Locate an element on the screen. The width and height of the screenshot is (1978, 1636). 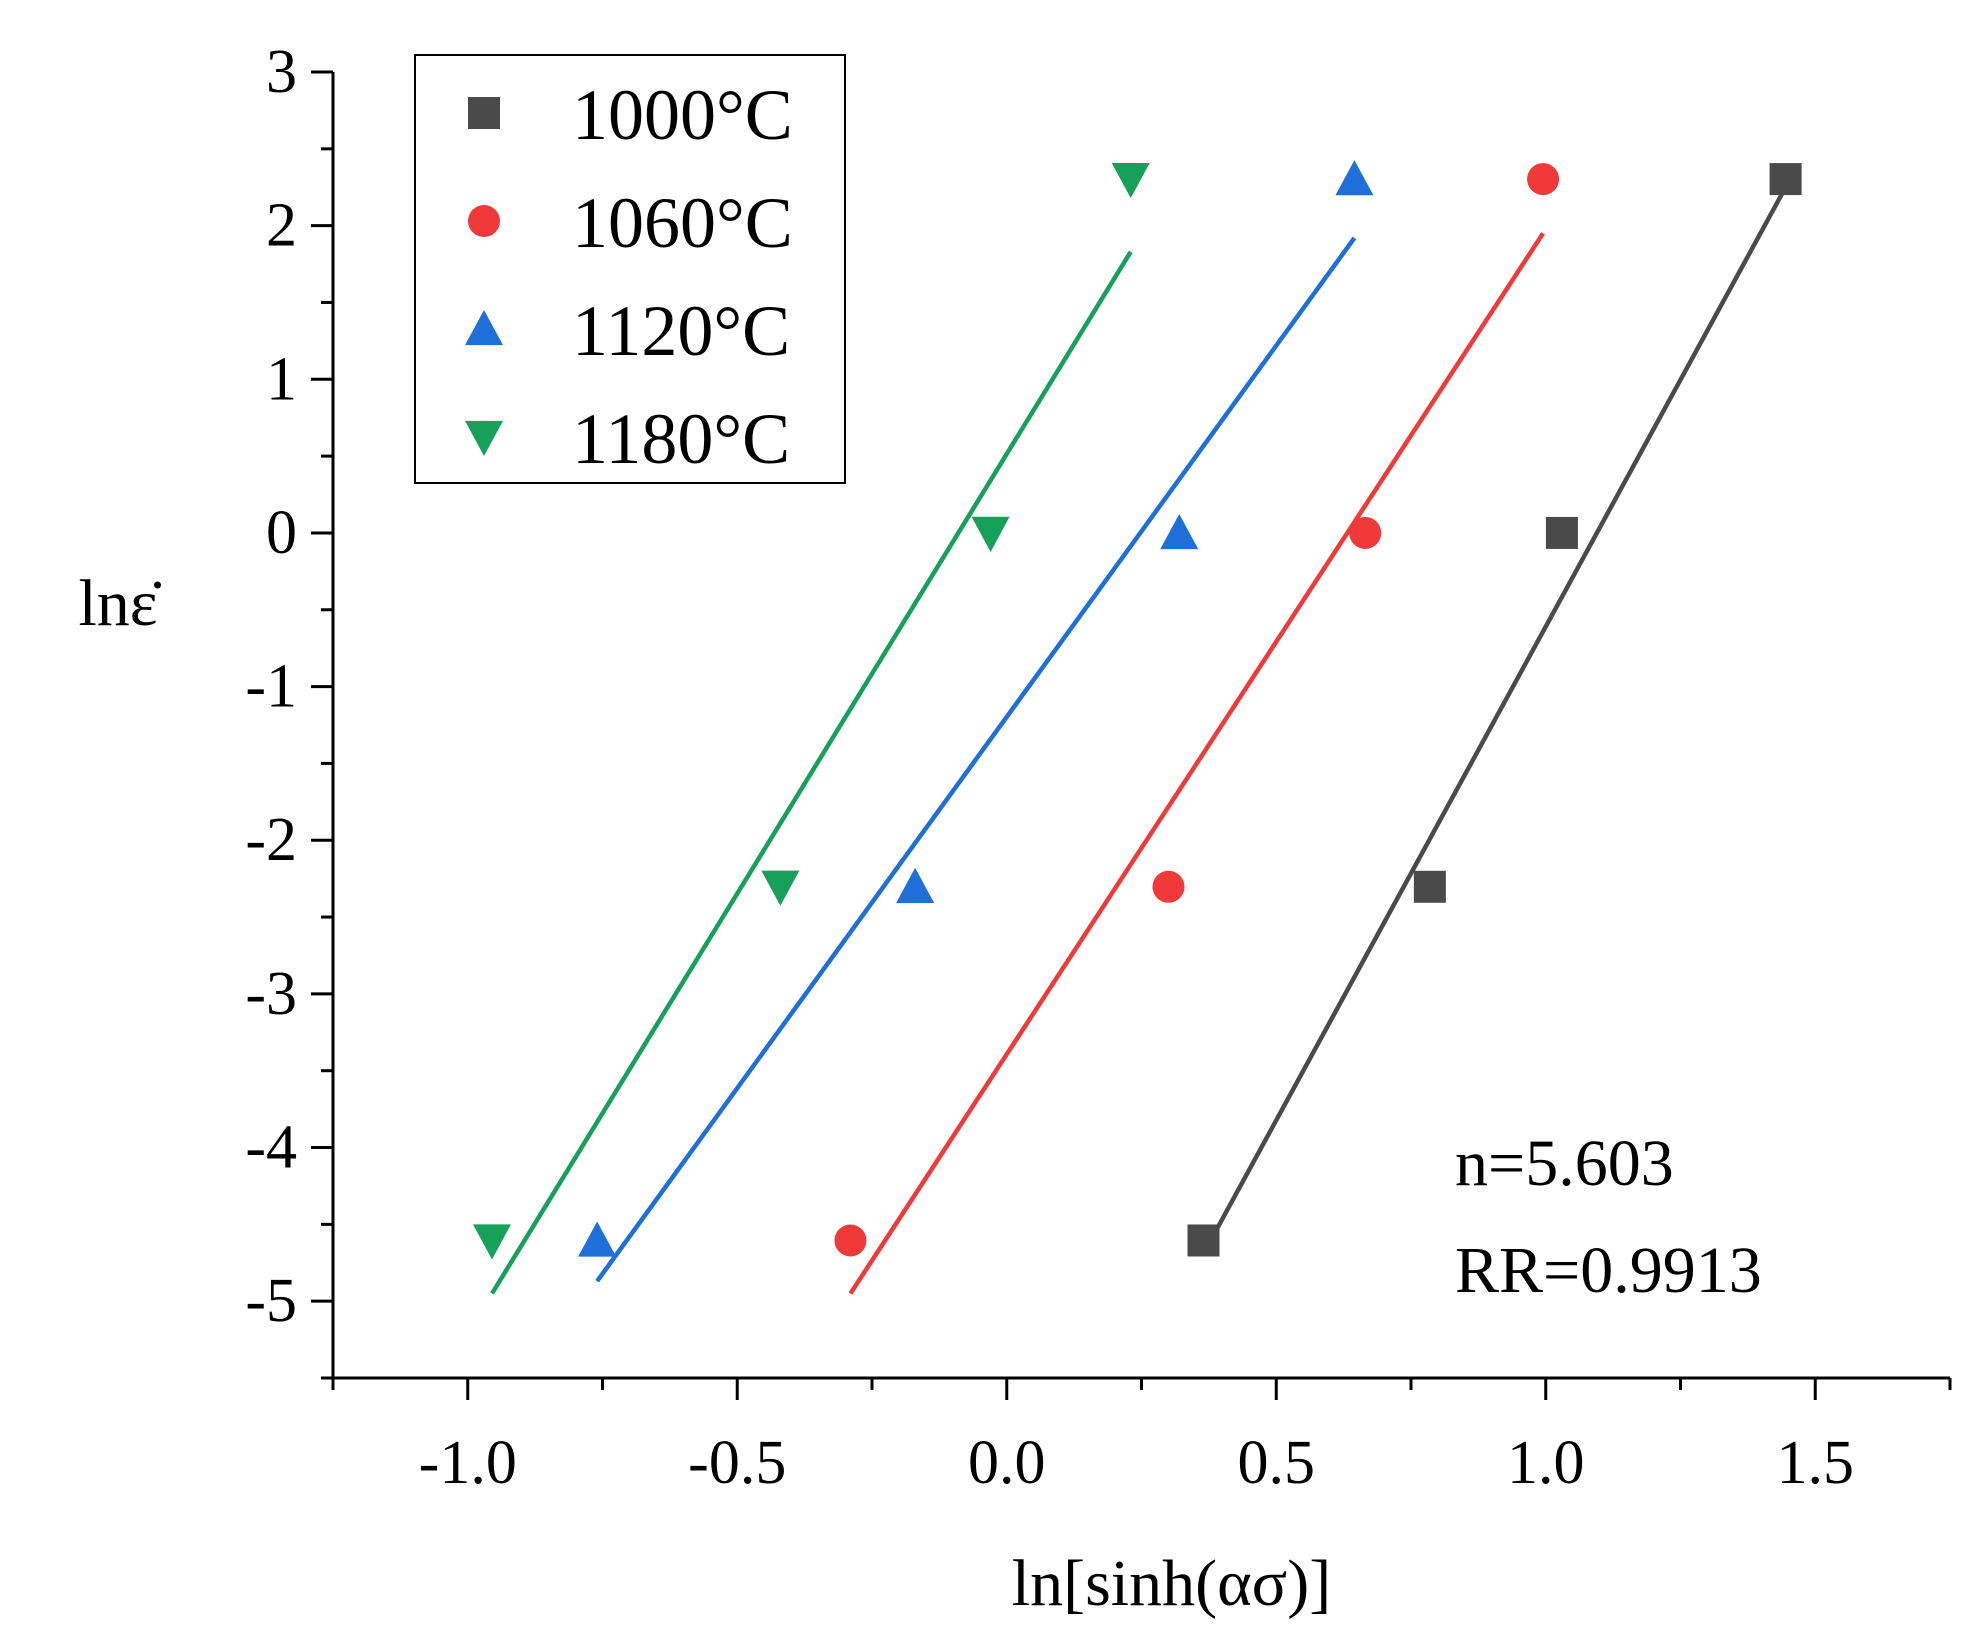
y-axis: 3 2 1 0 -1 -2 -3 -4 -5 is located at coordinates (290, 709).